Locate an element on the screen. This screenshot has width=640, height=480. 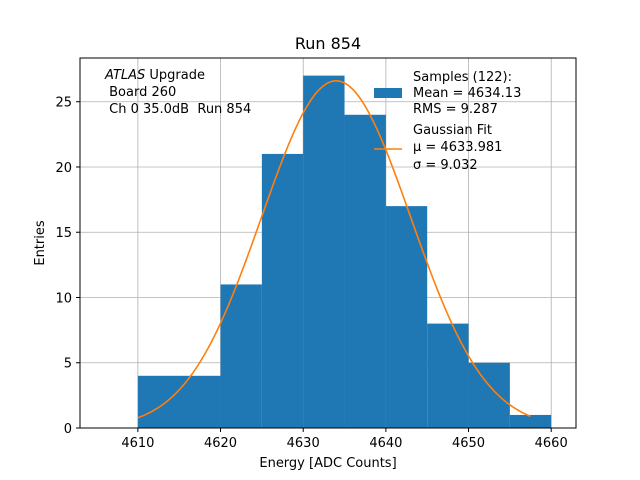
y-axis-ticks: 0 5 10 15 20 25 is located at coordinates (67, 266).